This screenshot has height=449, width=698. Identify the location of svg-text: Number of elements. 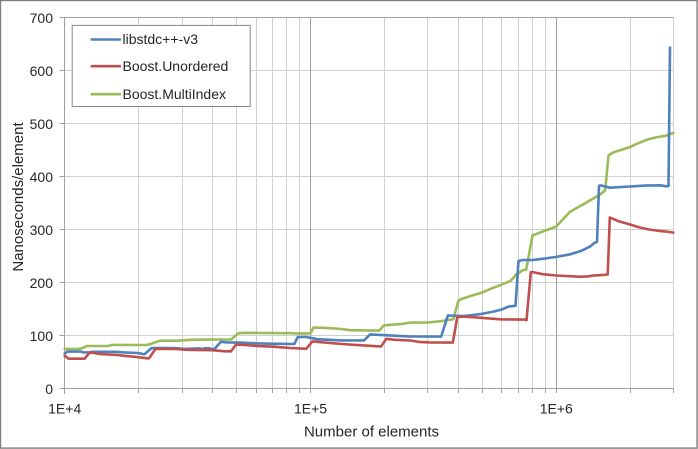
(371, 432).